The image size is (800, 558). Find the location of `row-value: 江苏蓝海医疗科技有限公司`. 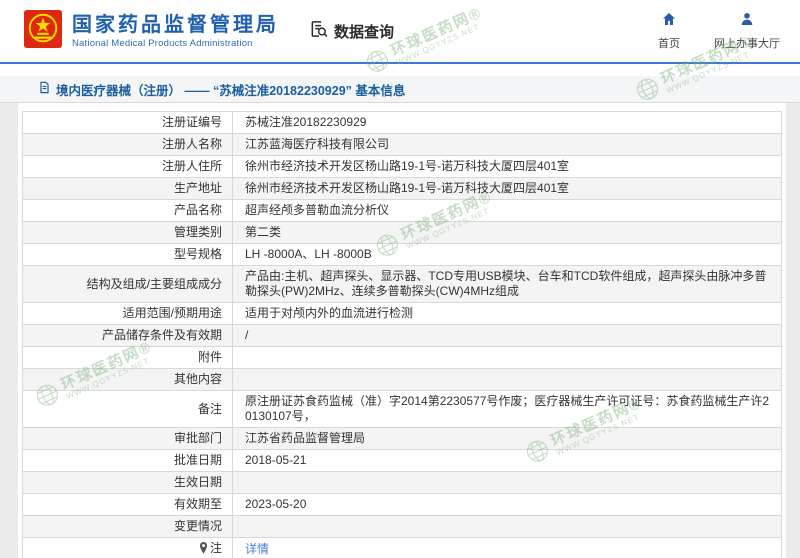

row-value: 江苏蓝海医疗科技有限公司 is located at coordinates (507, 144).